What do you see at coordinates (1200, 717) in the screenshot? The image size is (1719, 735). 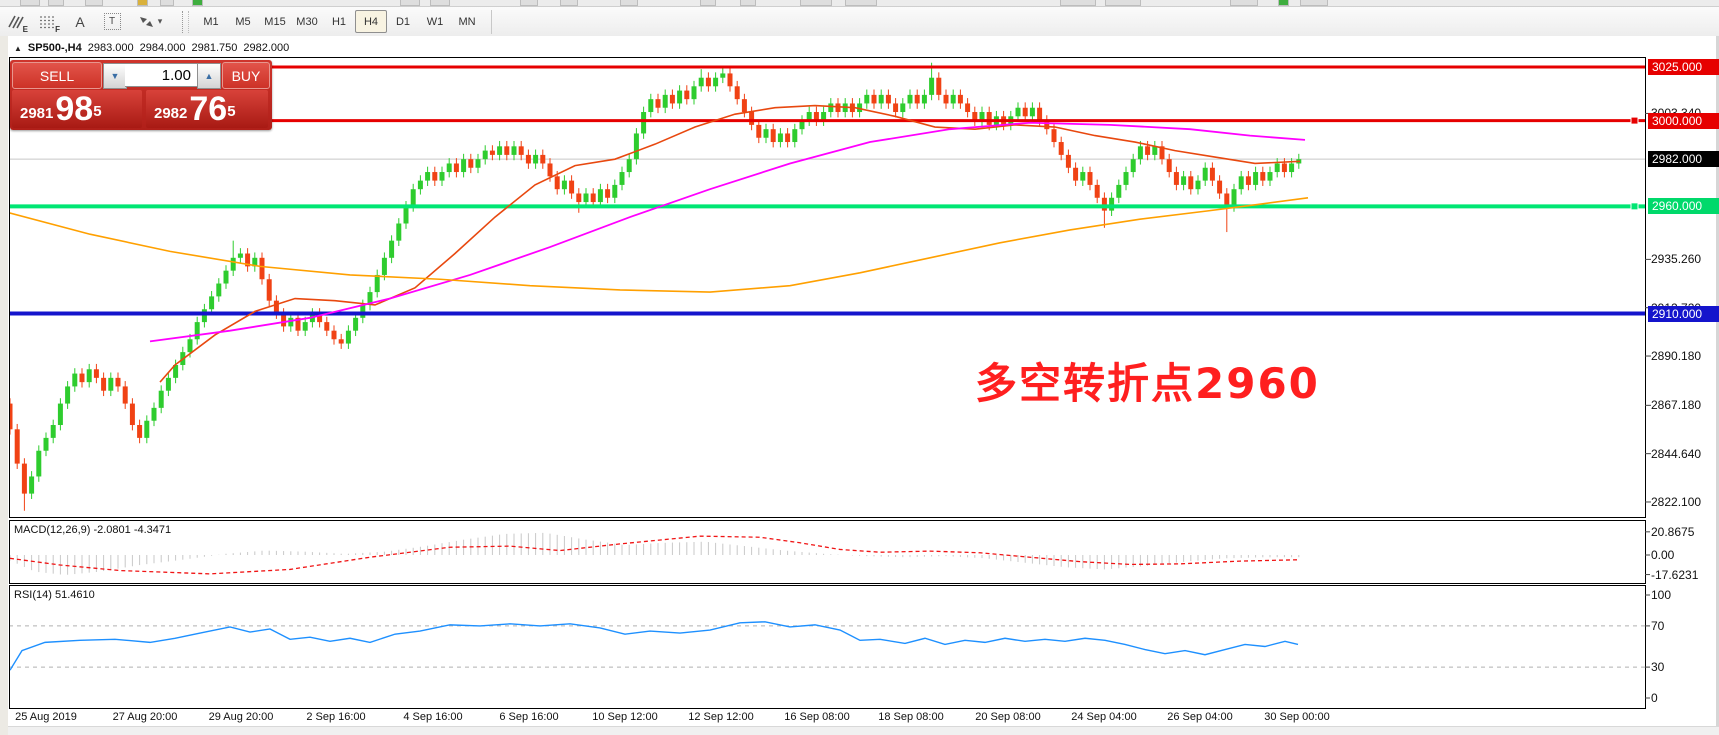 I see `time-tick-label: 26 Sep 04:00` at bounding box center [1200, 717].